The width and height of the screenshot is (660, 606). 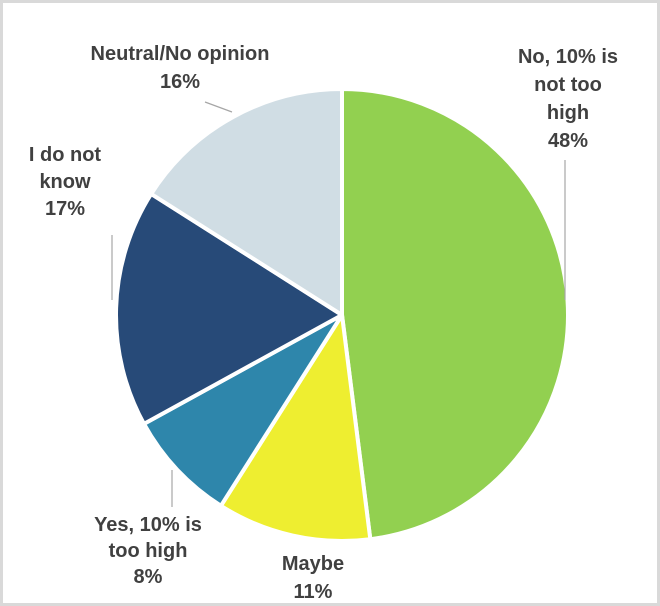 What do you see at coordinates (148, 577) in the screenshot?
I see `slice-label-line: 8%` at bounding box center [148, 577].